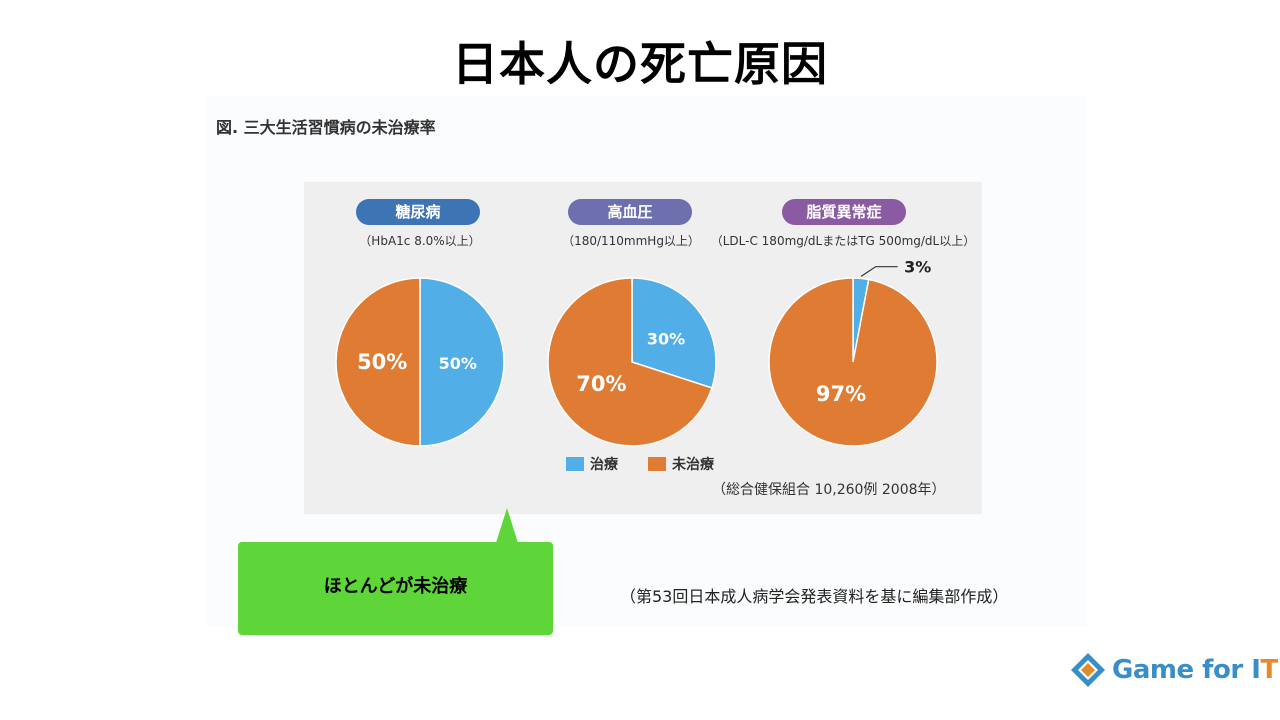 The width and height of the screenshot is (1280, 720). What do you see at coordinates (666, 338) in the screenshot?
I see `pie-label-hypertension-treated: 30%` at bounding box center [666, 338].